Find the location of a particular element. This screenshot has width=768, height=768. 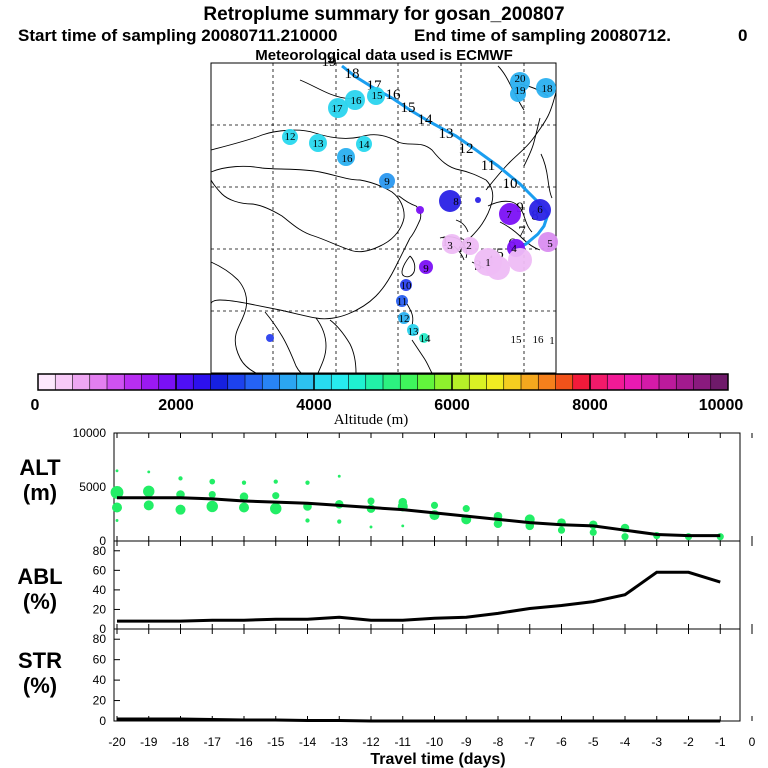

end-time-suffix: 0 is located at coordinates (743, 35).